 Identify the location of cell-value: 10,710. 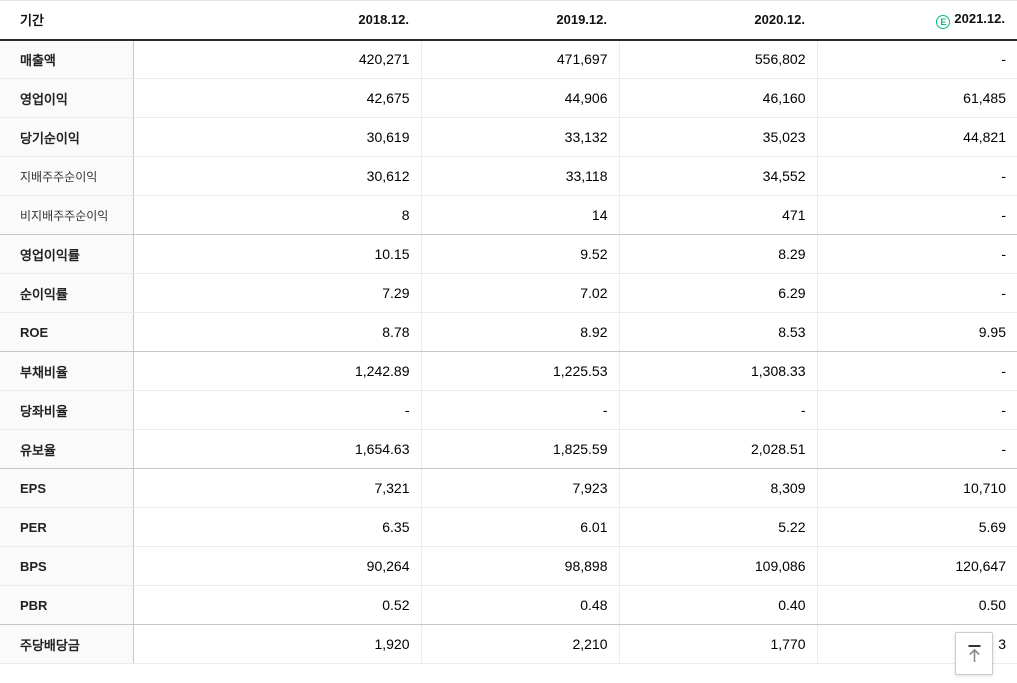
(917, 488).